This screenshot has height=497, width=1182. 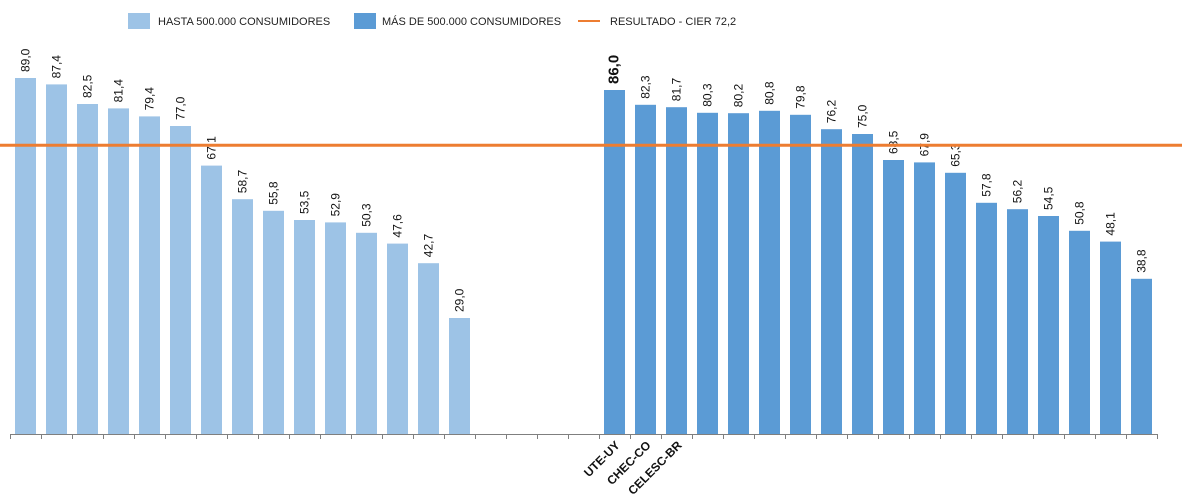 I want to click on value-label-mas-13: 57,8, so click(x=987, y=185).